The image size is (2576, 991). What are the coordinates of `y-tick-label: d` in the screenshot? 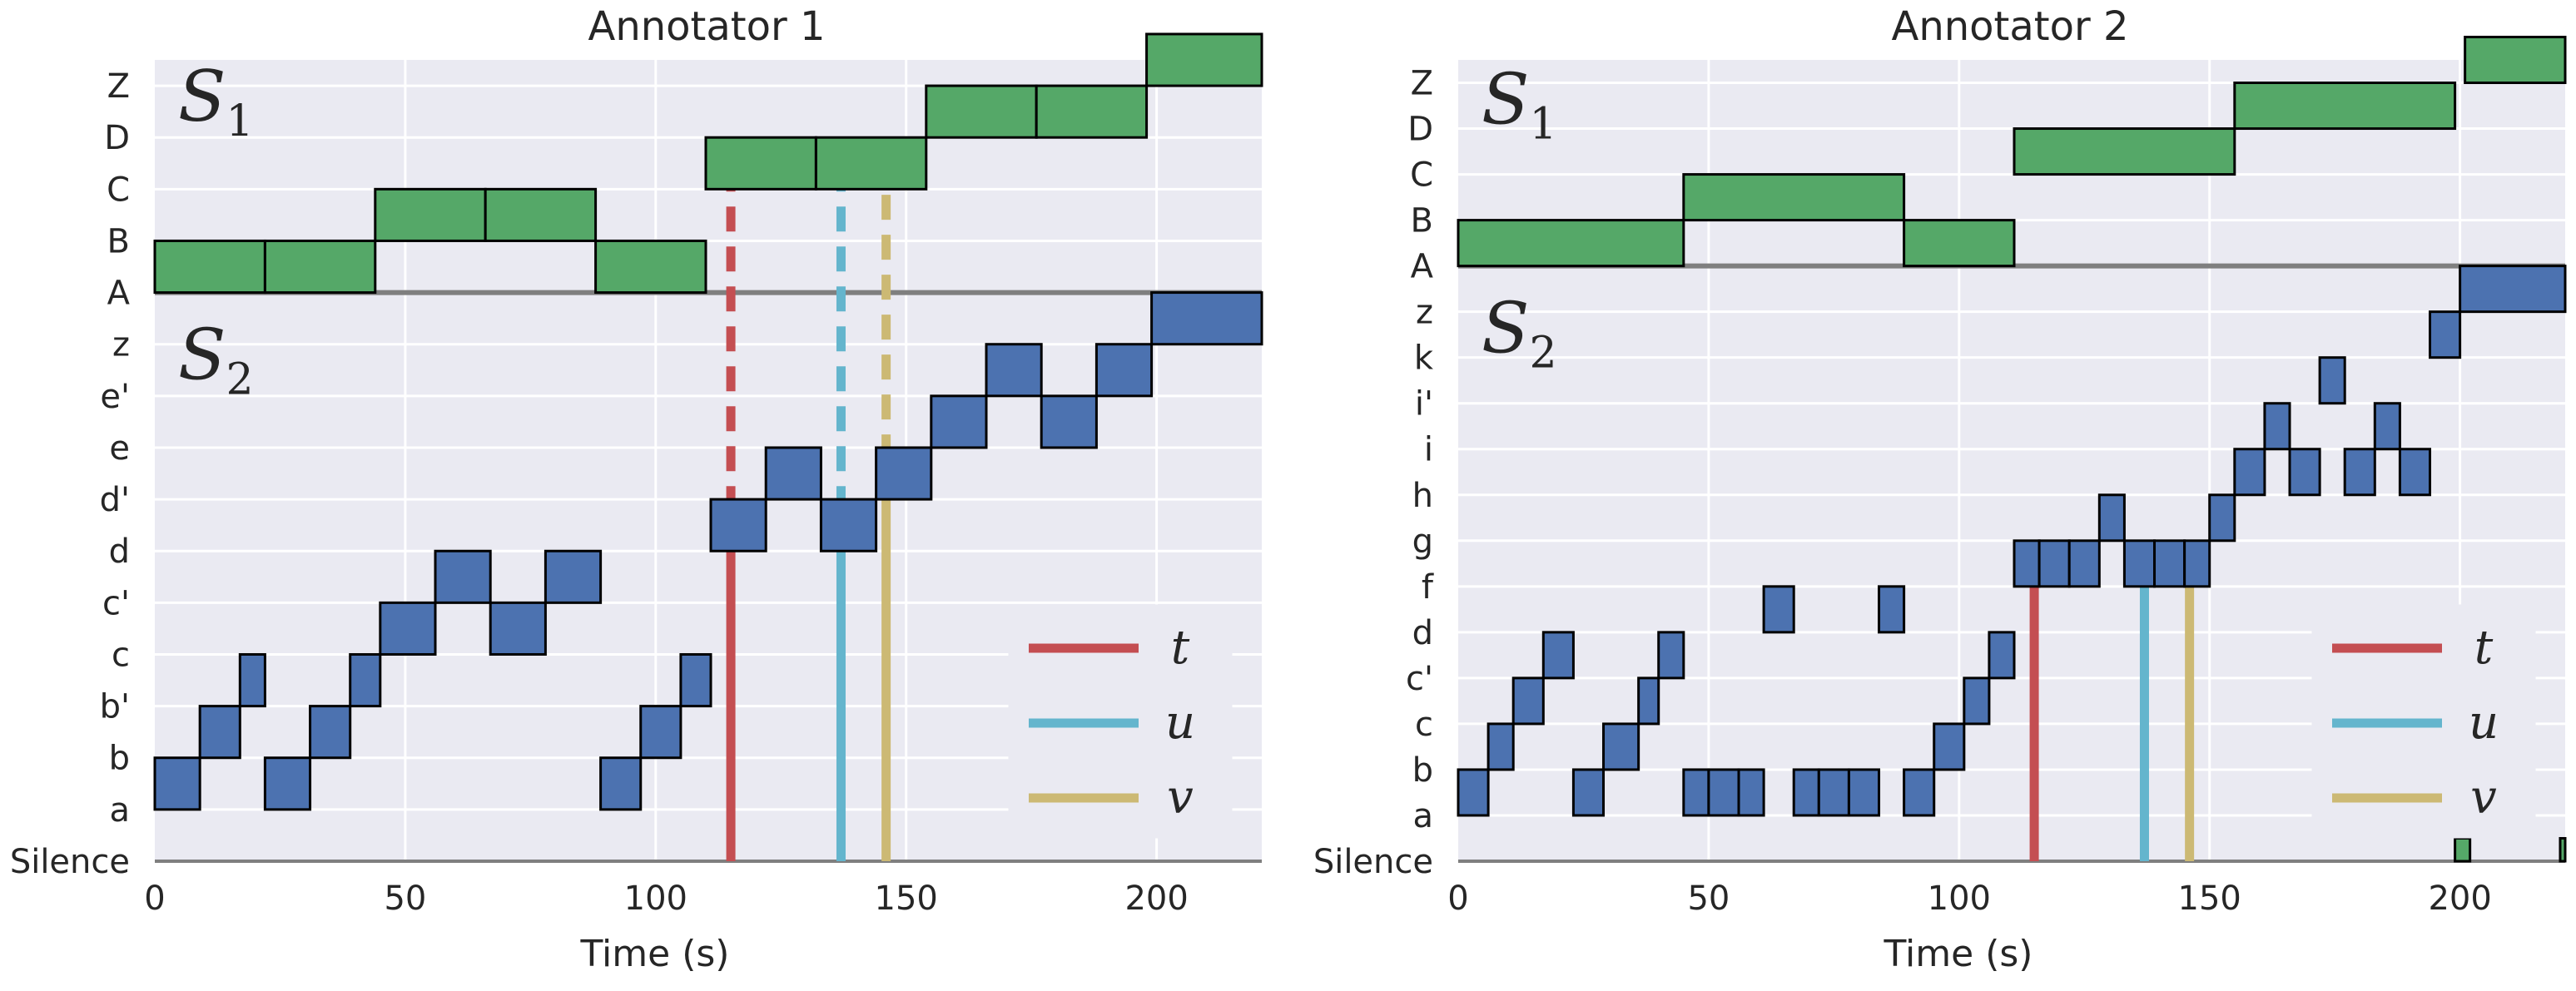 It's located at (119, 552).